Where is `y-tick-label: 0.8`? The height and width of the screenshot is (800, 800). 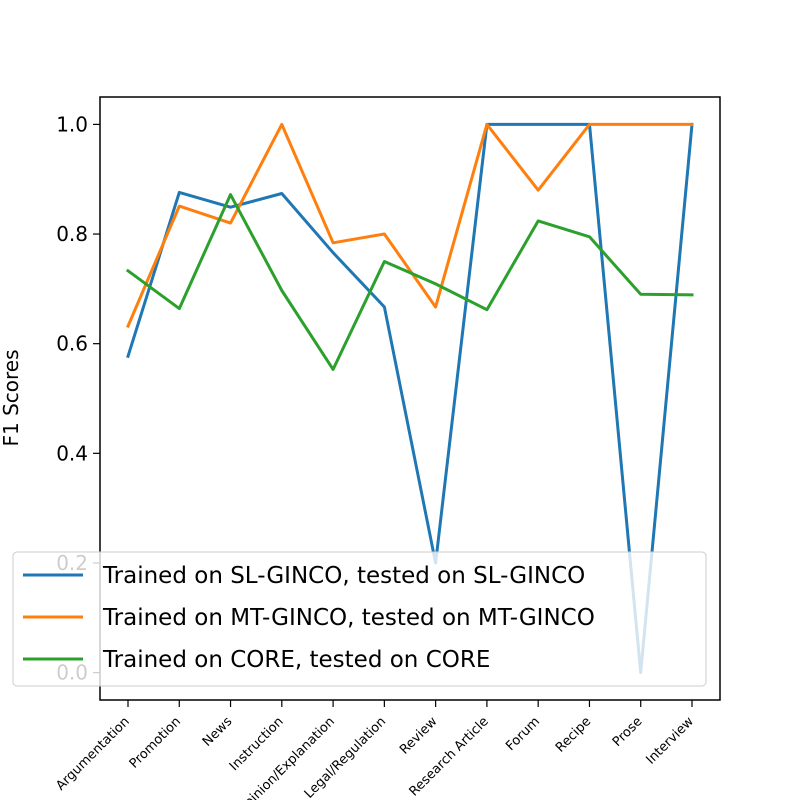
y-tick-label: 0.8 is located at coordinates (72, 234).